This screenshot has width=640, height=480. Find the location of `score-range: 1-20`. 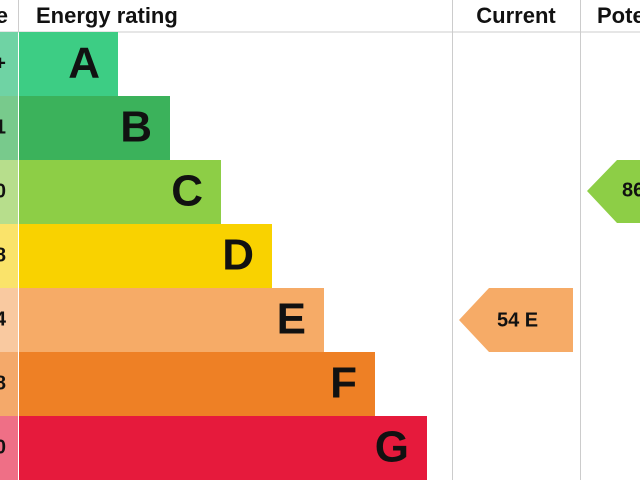

score-range: 1-20 is located at coordinates (3, 447).